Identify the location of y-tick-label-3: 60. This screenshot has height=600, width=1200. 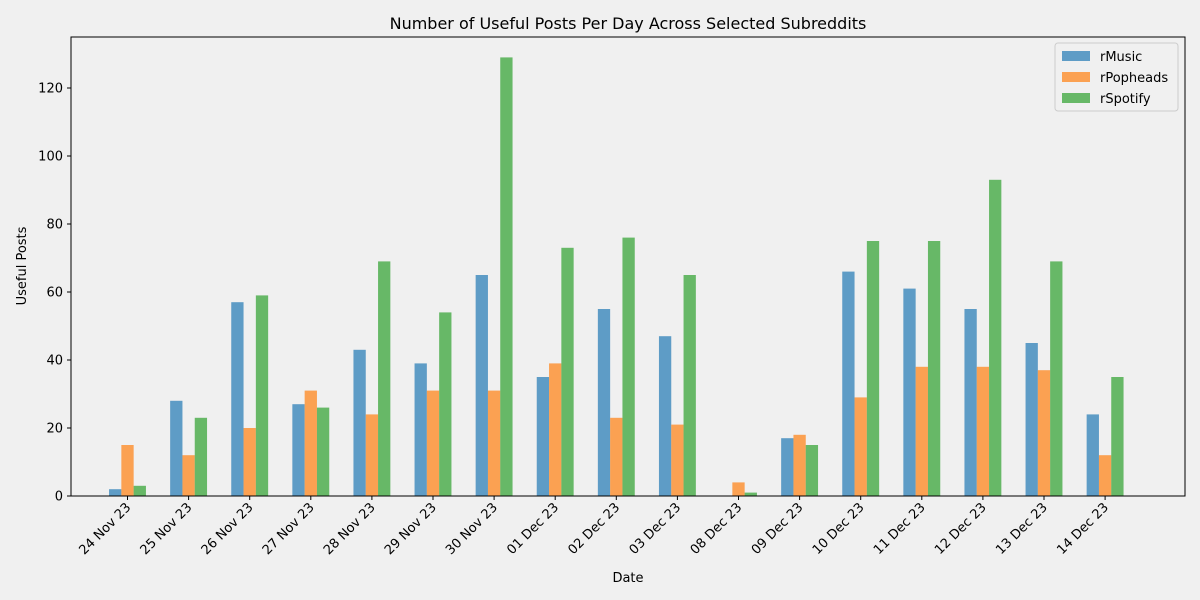
(54, 293).